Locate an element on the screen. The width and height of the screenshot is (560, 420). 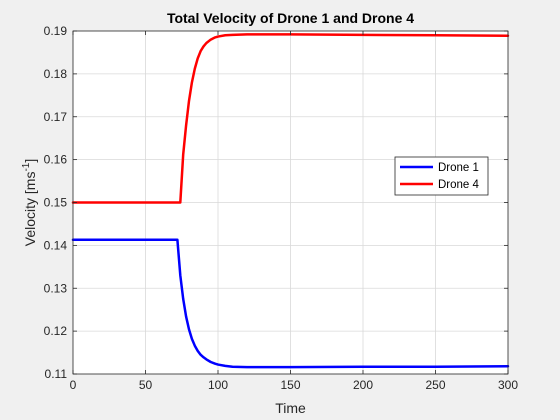
y-tick-label: 0.15 is located at coordinates (56, 203).